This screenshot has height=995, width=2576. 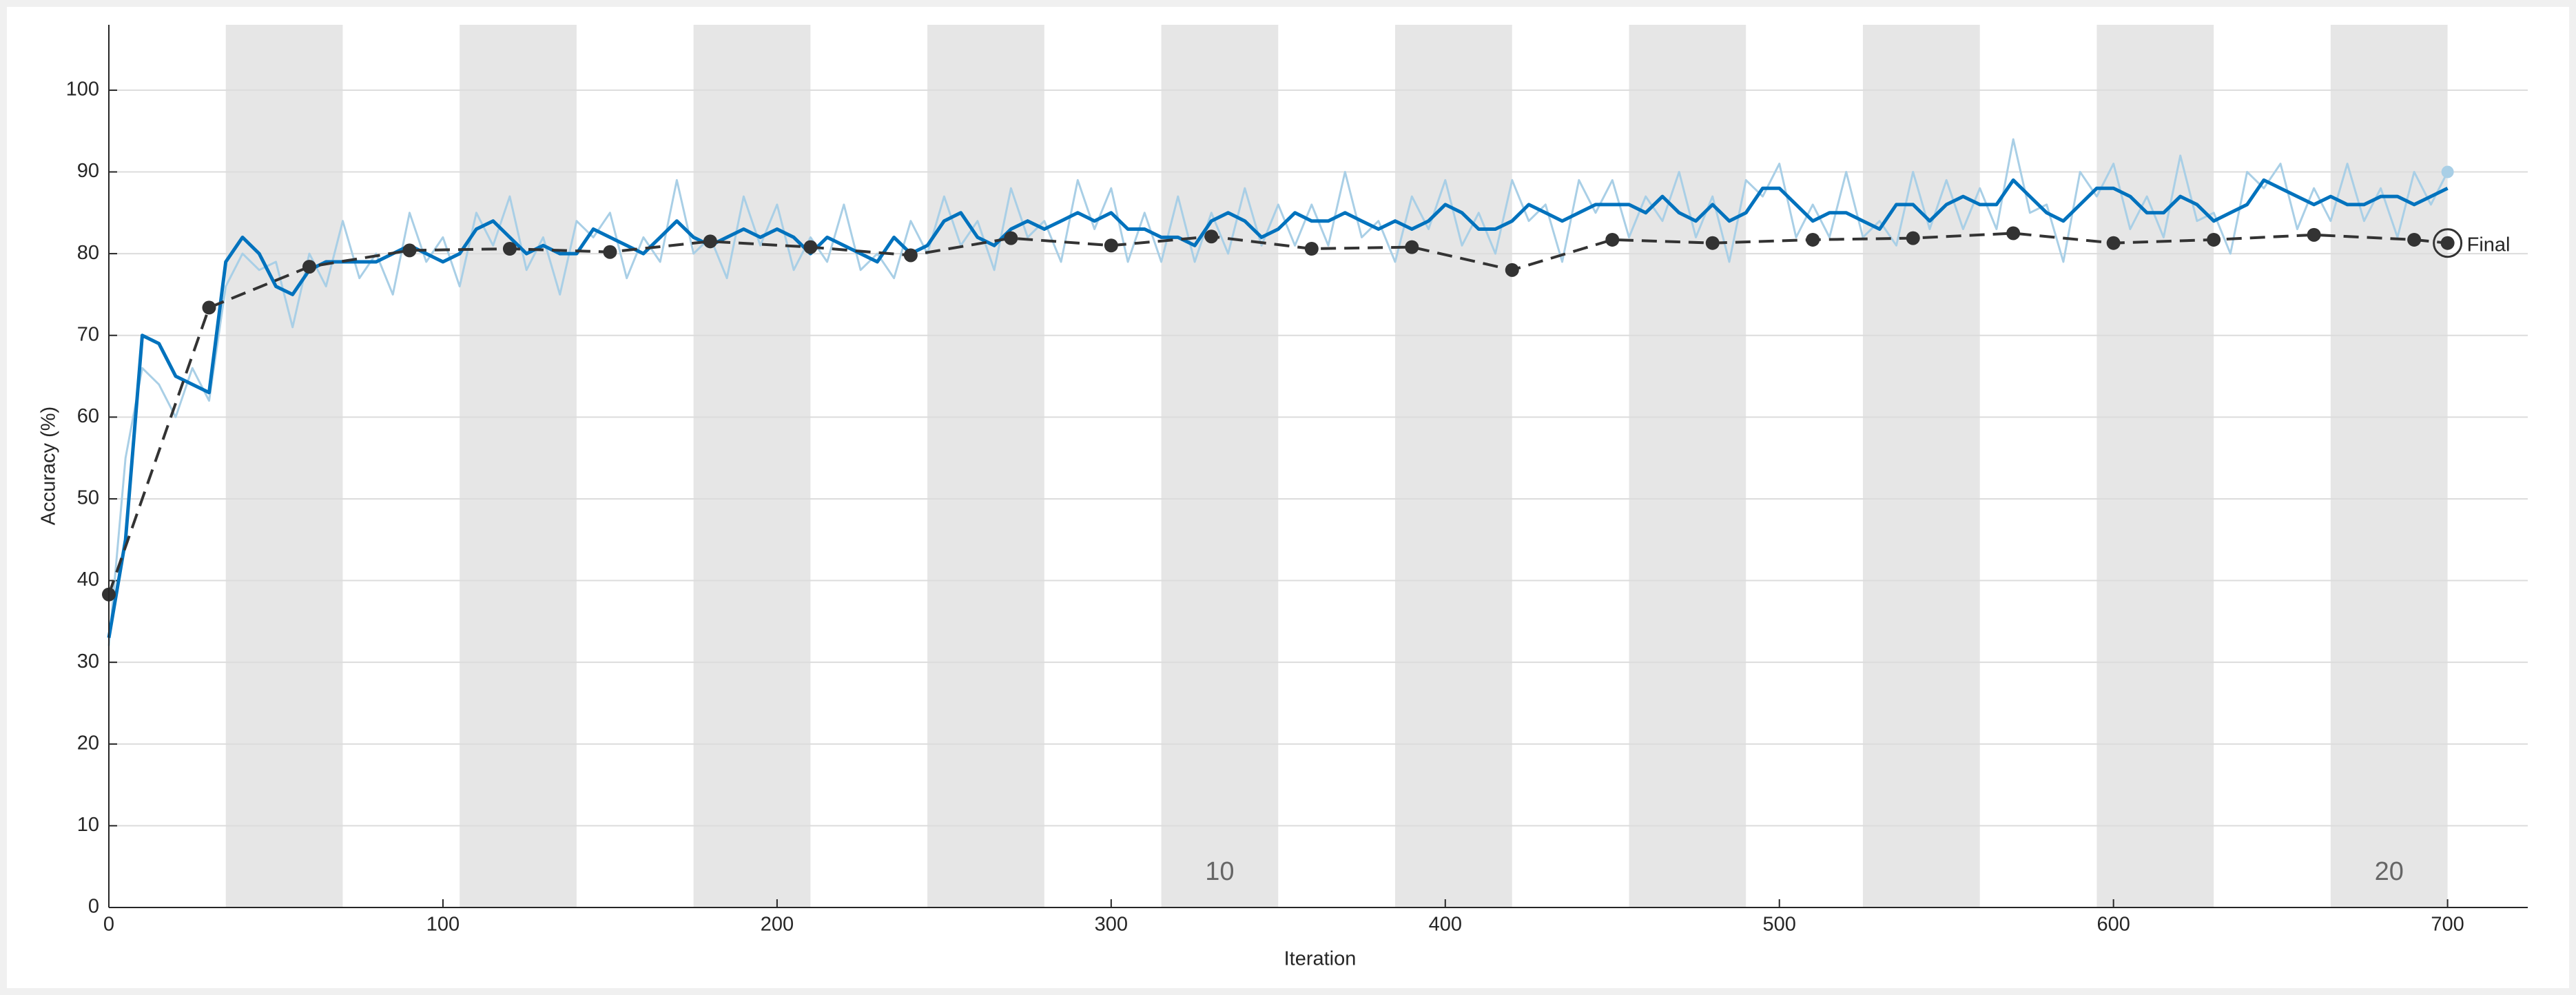 What do you see at coordinates (2489, 245) in the screenshot?
I see `annotation: Final` at bounding box center [2489, 245].